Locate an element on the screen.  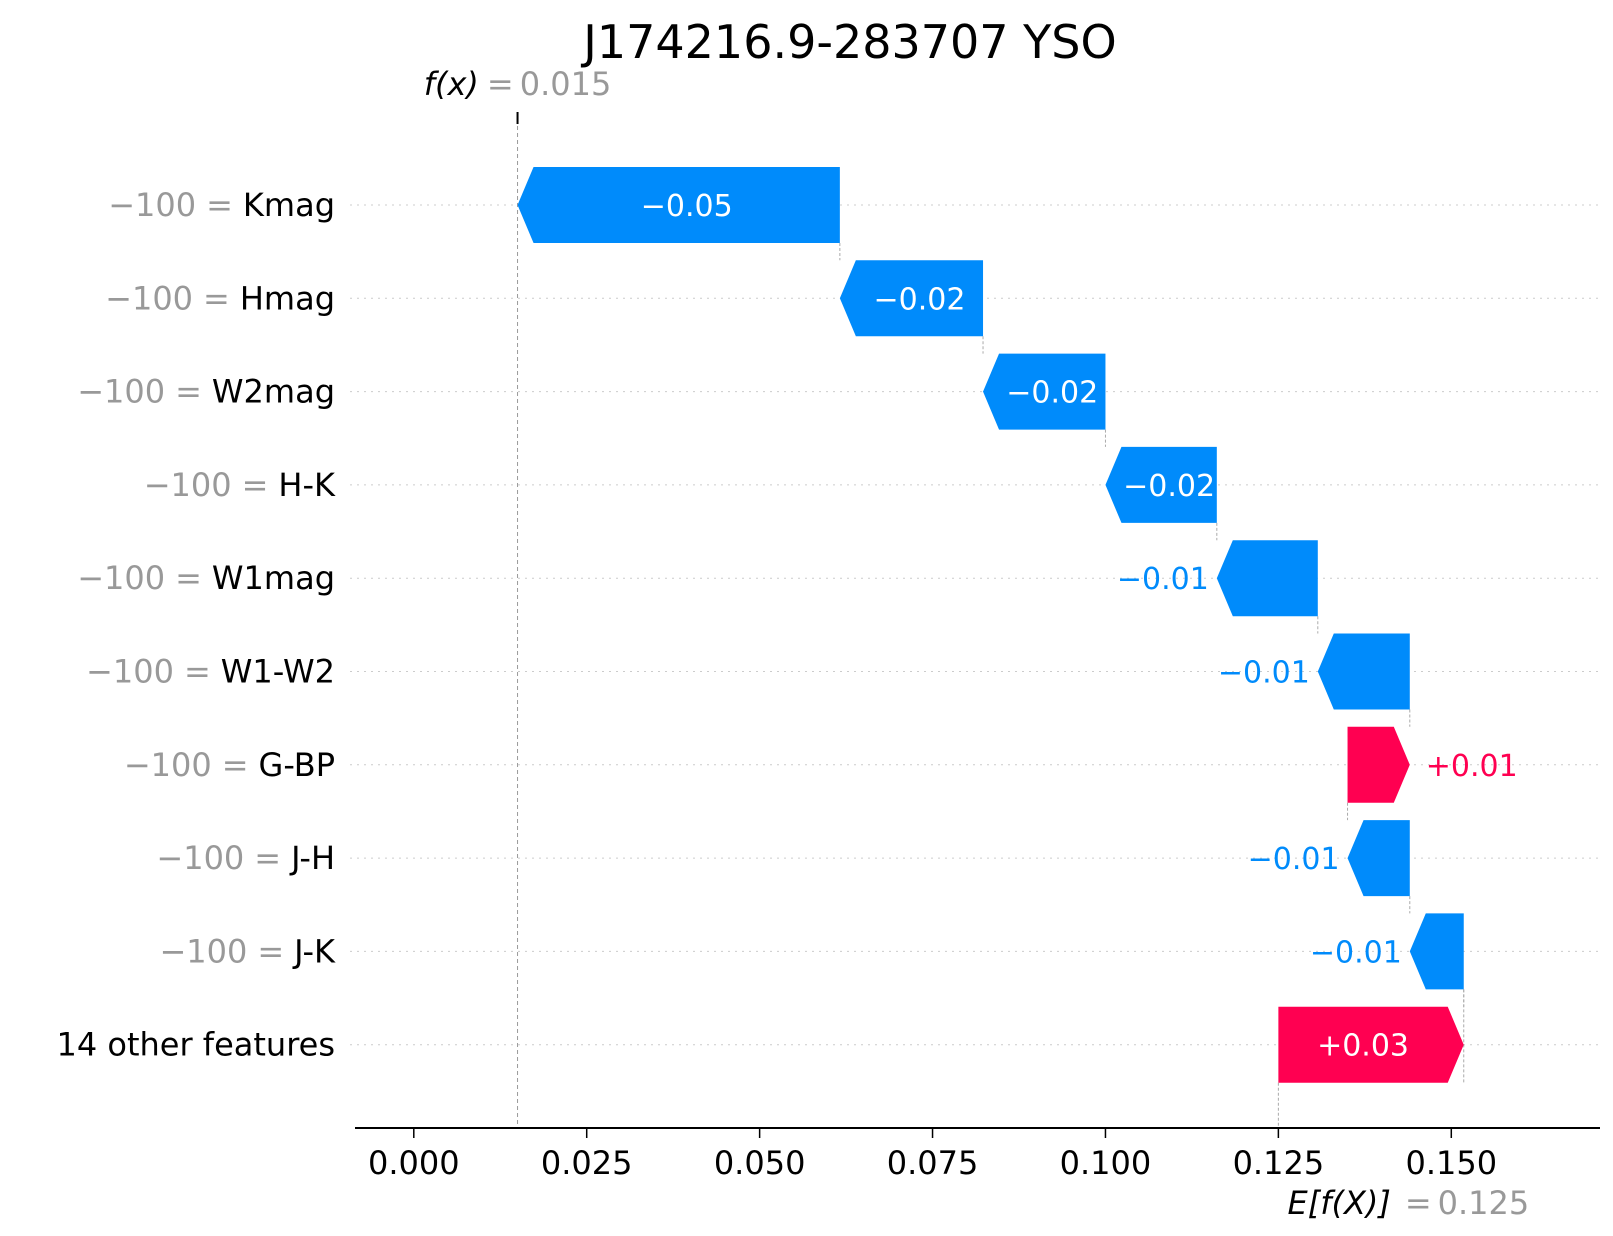
feature-label: −100 = W2mag is located at coordinates (206, 392).